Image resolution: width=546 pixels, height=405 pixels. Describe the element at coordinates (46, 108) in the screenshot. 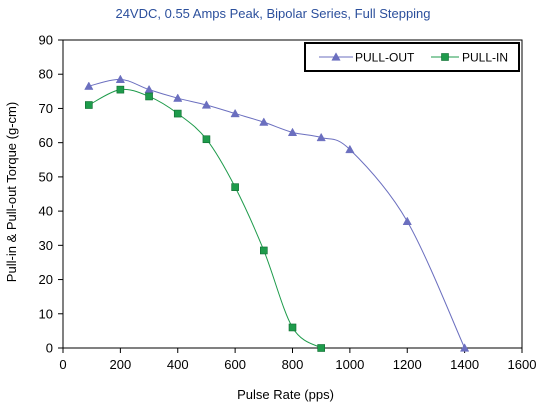

I see `y-tick-label: 70` at that location.